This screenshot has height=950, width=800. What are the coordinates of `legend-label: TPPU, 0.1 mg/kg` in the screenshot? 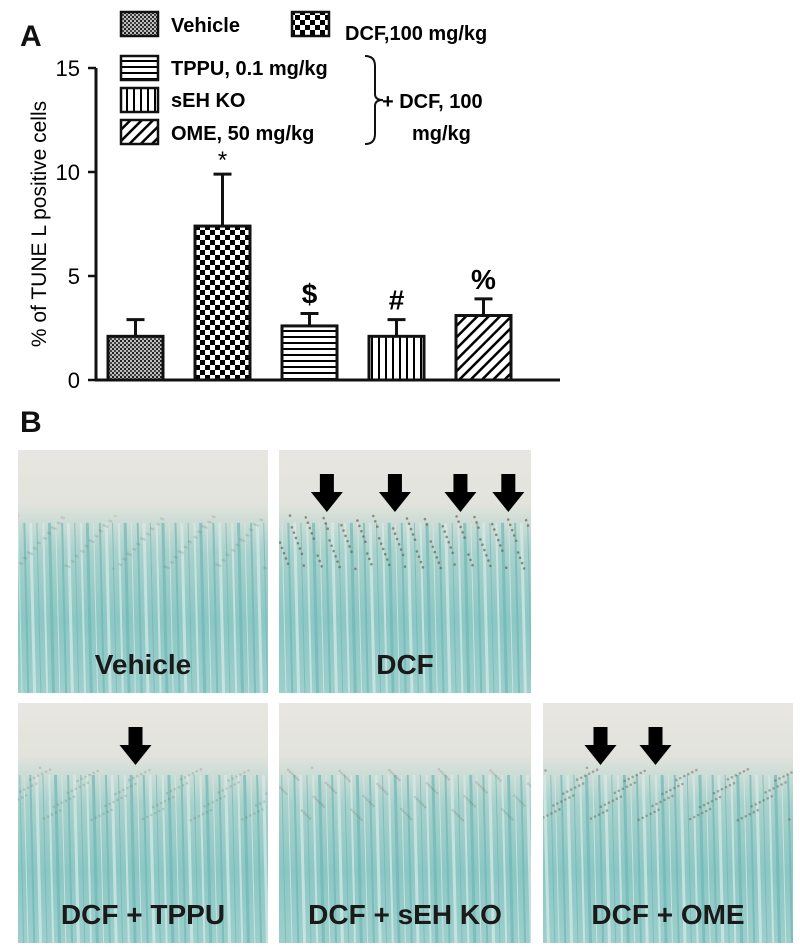 It's located at (249, 69).